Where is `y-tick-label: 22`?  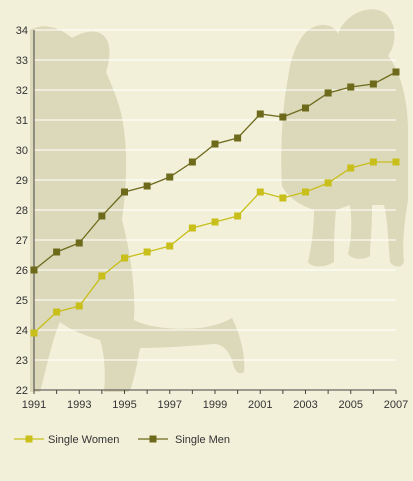
y-tick-label: 22 is located at coordinates (22, 391).